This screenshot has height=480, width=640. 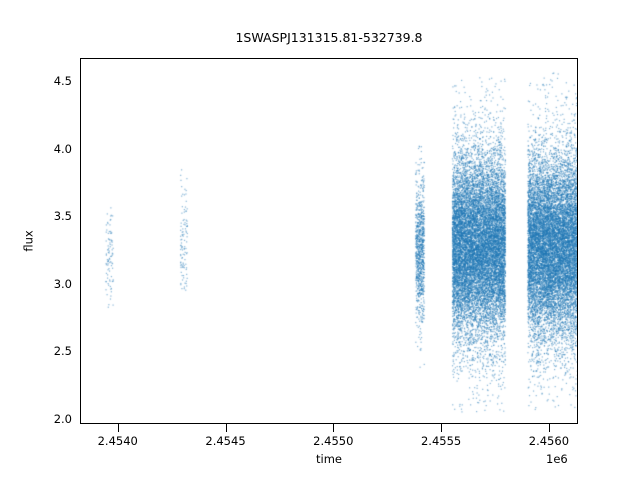 I want to click on x-axis-label: time, so click(x=329, y=459).